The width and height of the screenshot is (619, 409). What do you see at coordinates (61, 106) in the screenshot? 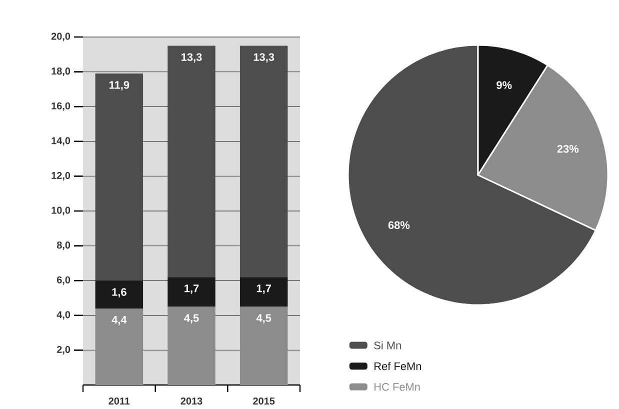
I see `y-tick-label: 16,0` at bounding box center [61, 106].